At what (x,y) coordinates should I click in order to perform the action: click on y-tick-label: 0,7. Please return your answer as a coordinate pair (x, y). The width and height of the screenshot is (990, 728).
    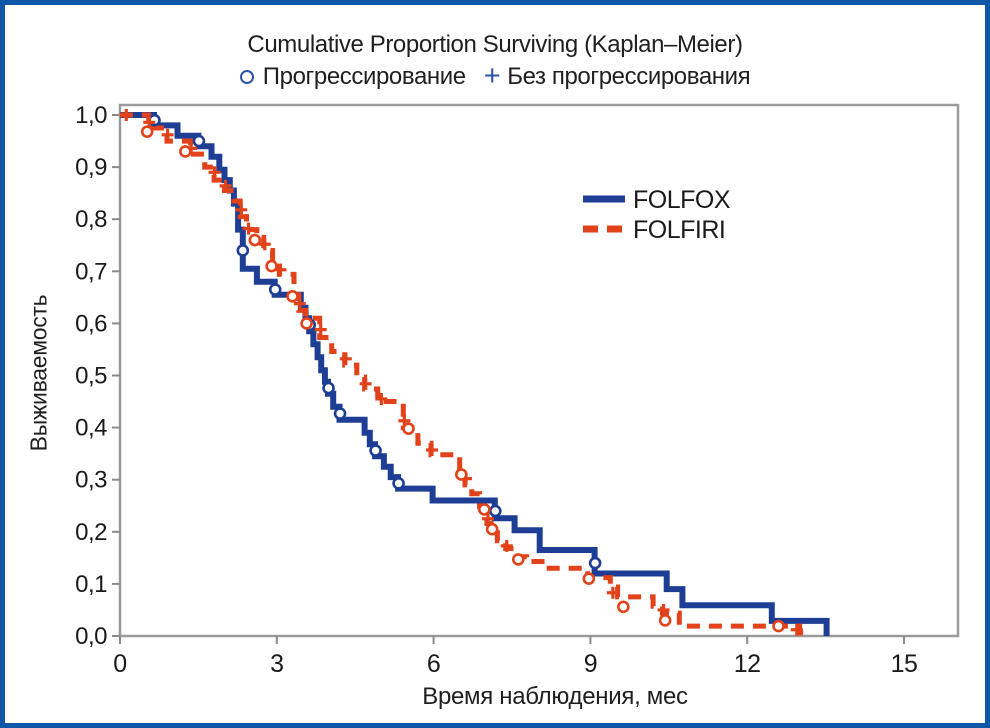
    Looking at the image, I should click on (91, 271).